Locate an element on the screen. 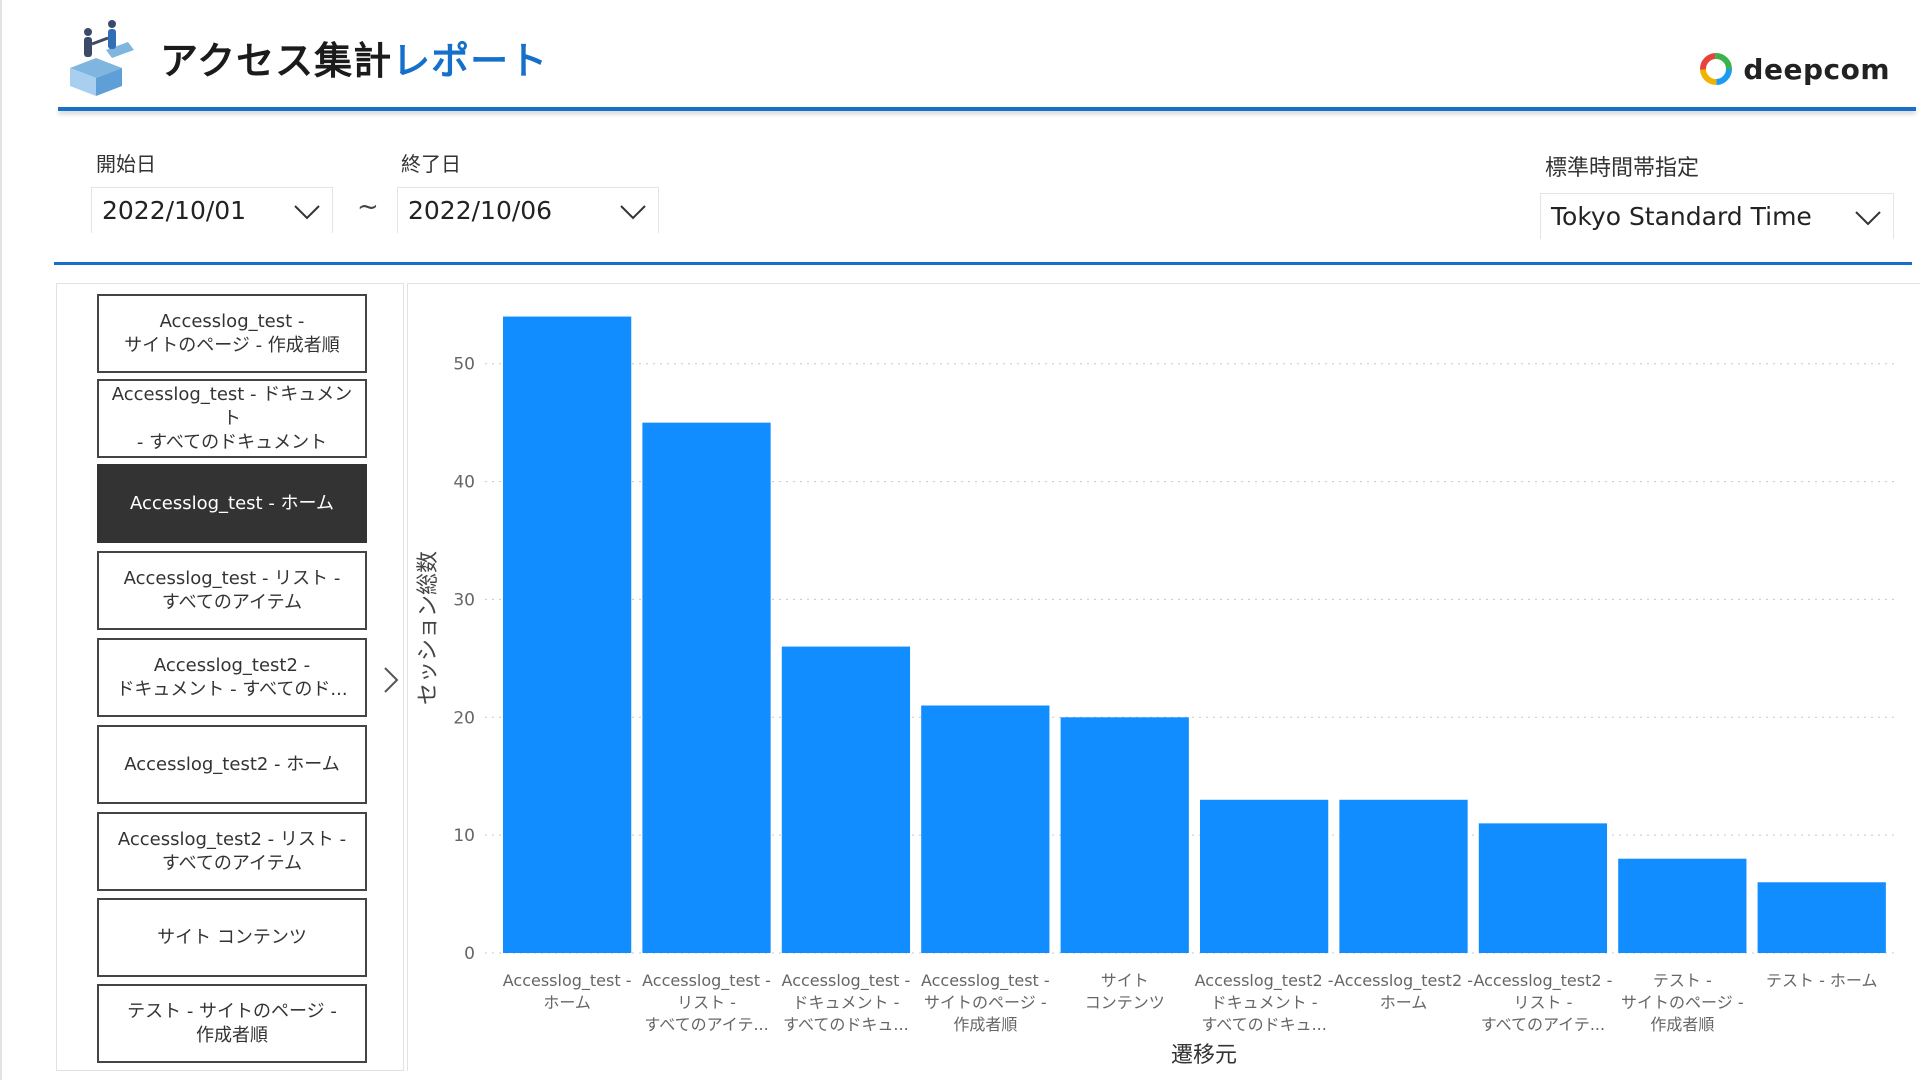 This screenshot has height=1080, width=1920. slicer-item: Accesslog_test - ドキュメント - すべてのドキュメント is located at coordinates (232, 418).